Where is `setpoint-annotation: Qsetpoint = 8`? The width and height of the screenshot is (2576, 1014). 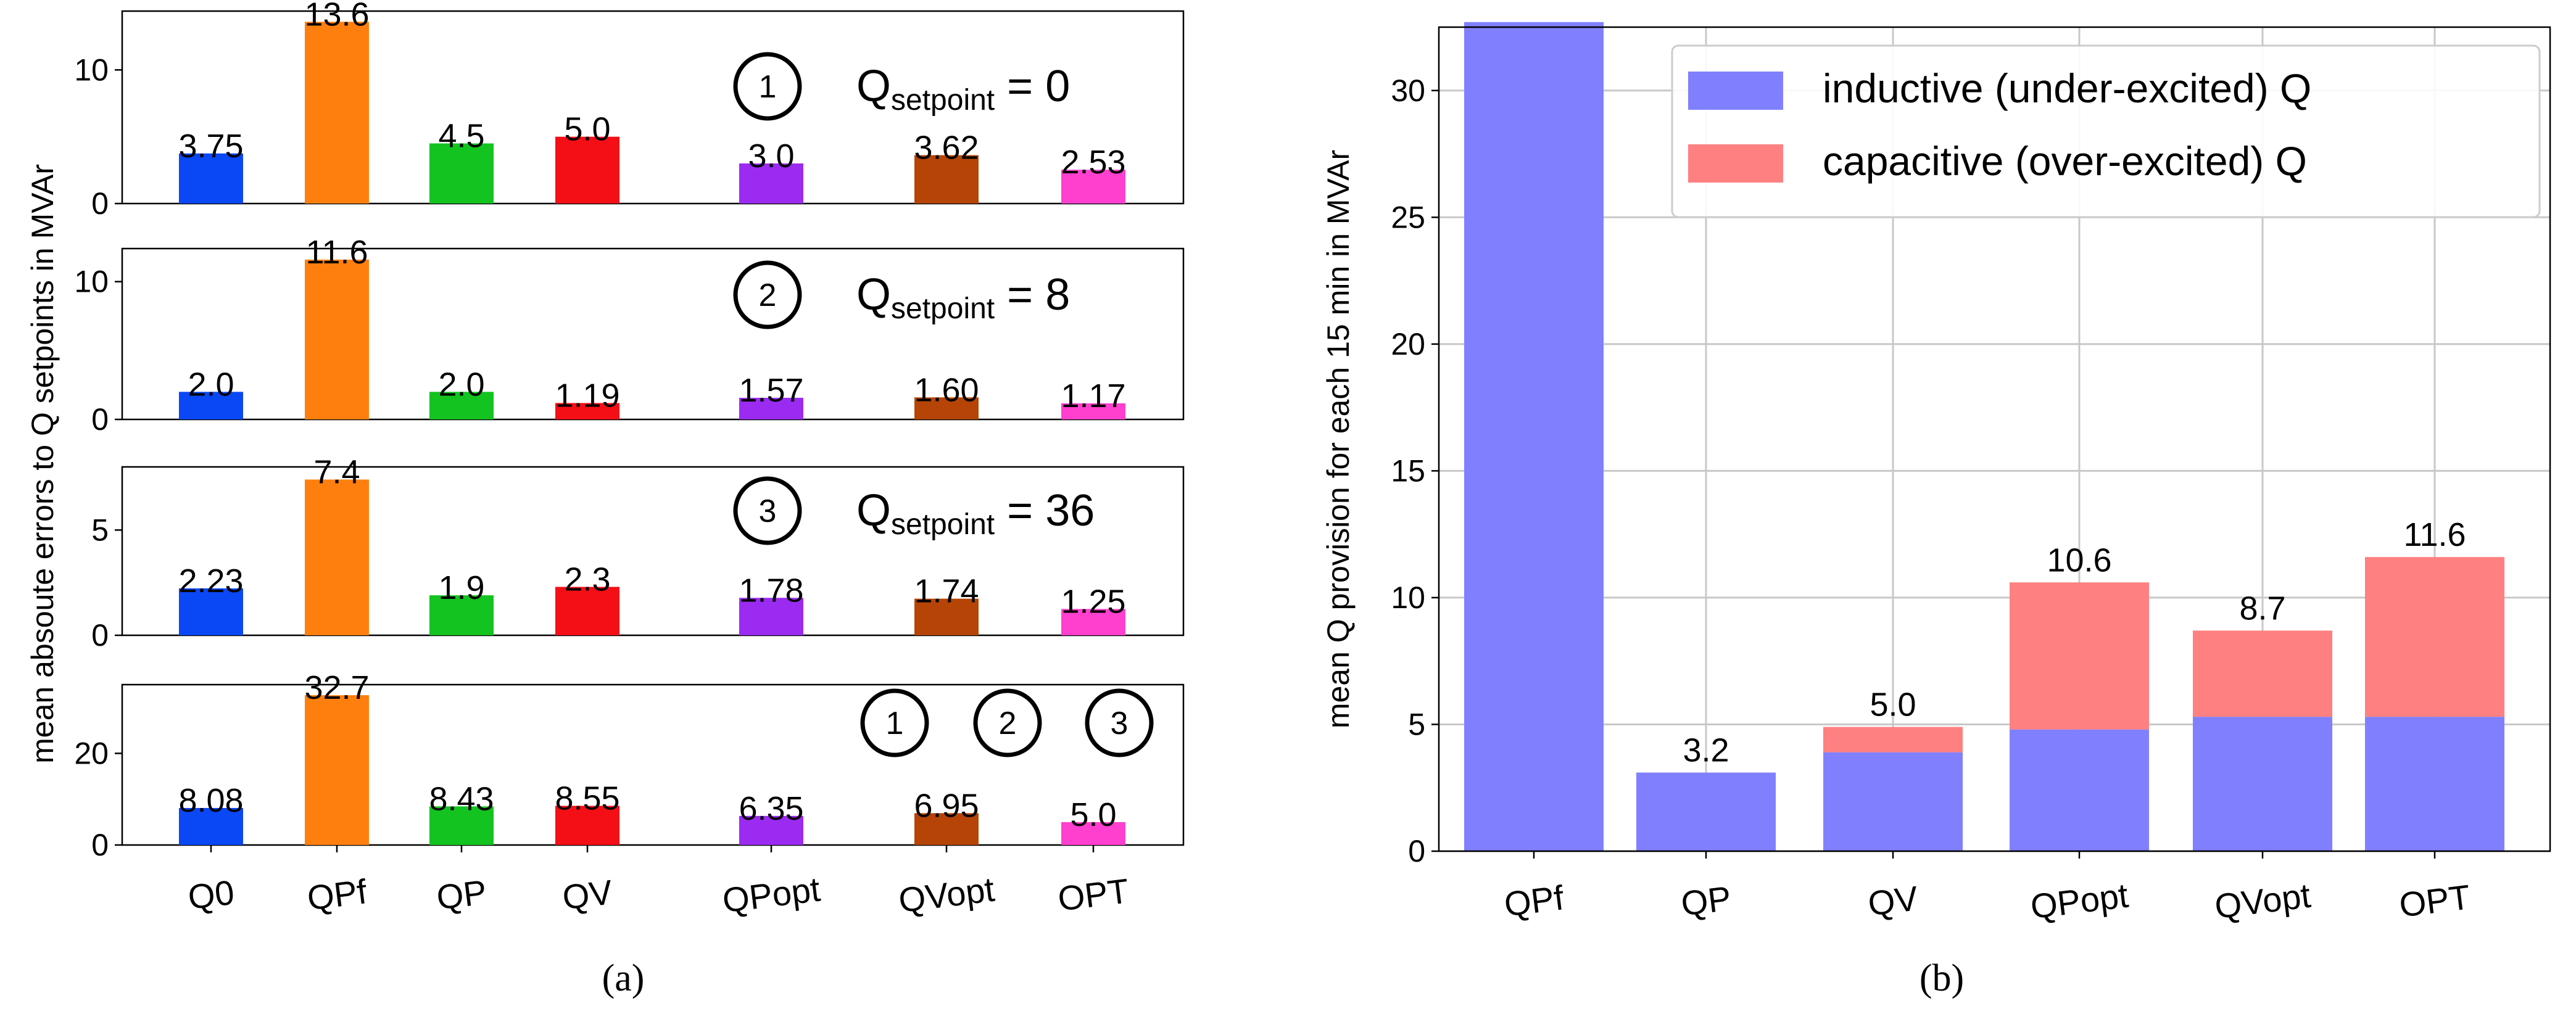 setpoint-annotation: Qsetpoint = 8 is located at coordinates (963, 297).